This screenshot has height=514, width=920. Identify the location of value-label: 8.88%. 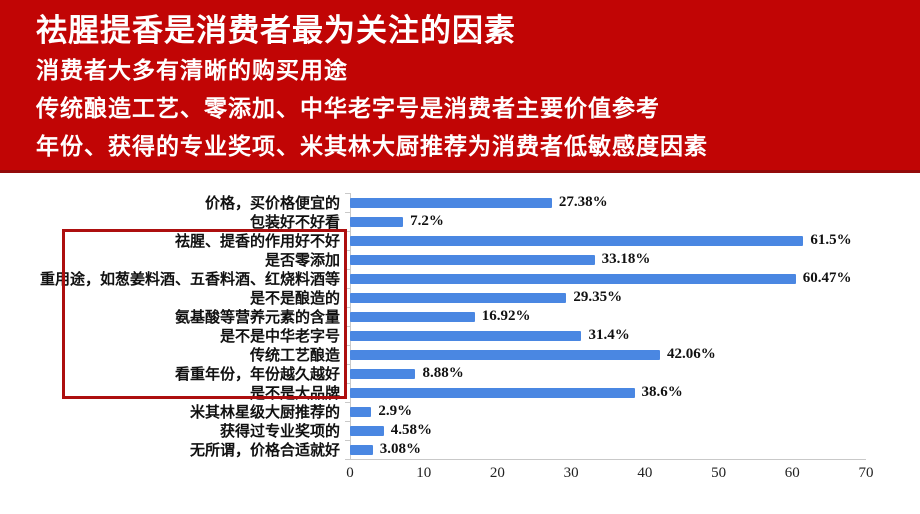
(443, 373).